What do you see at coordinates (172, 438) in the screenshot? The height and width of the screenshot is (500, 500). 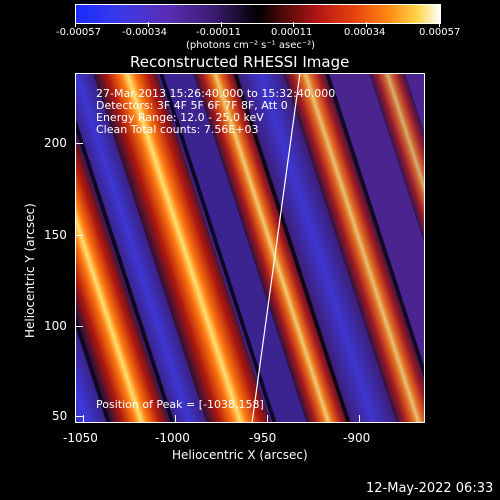 I see `x-tick-label: -1000` at bounding box center [172, 438].